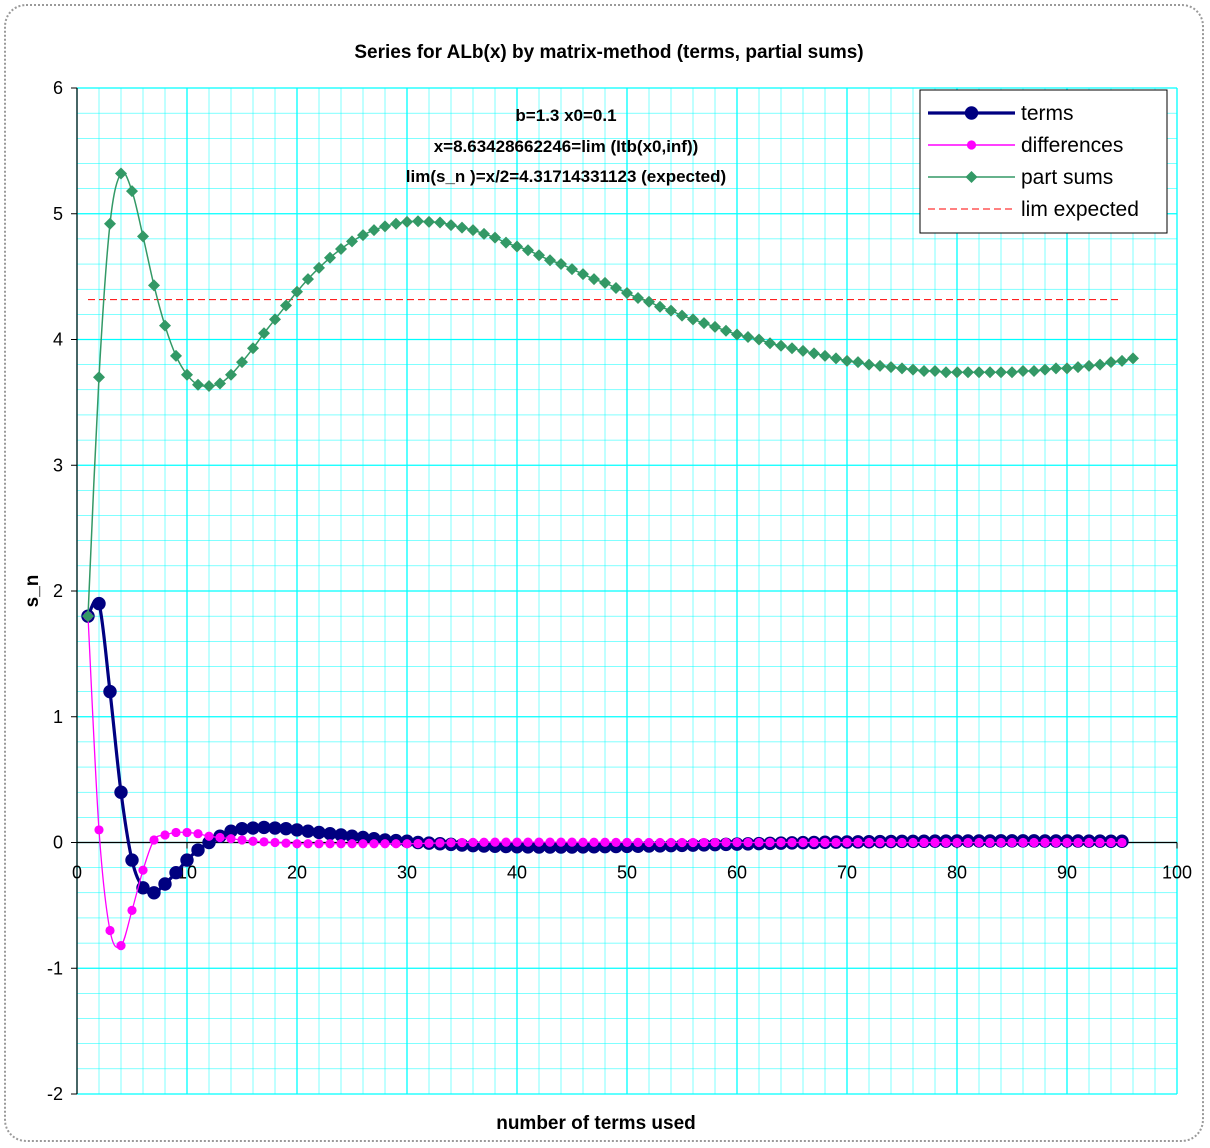  What do you see at coordinates (596, 1123) in the screenshot?
I see `x-axis-label: number of terms used` at bounding box center [596, 1123].